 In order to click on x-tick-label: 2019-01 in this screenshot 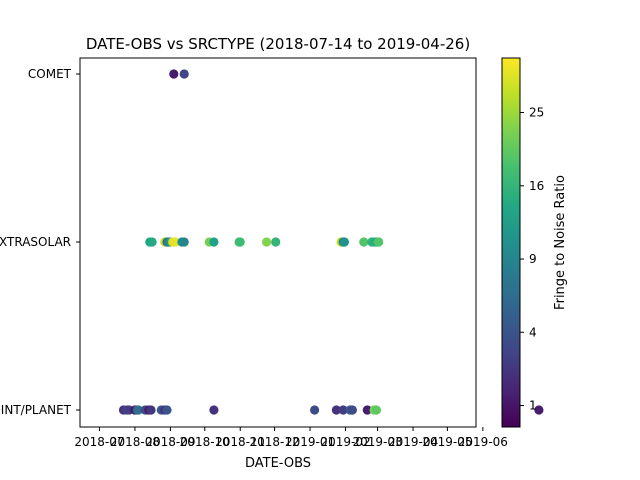, I will do `click(310, 442)`.